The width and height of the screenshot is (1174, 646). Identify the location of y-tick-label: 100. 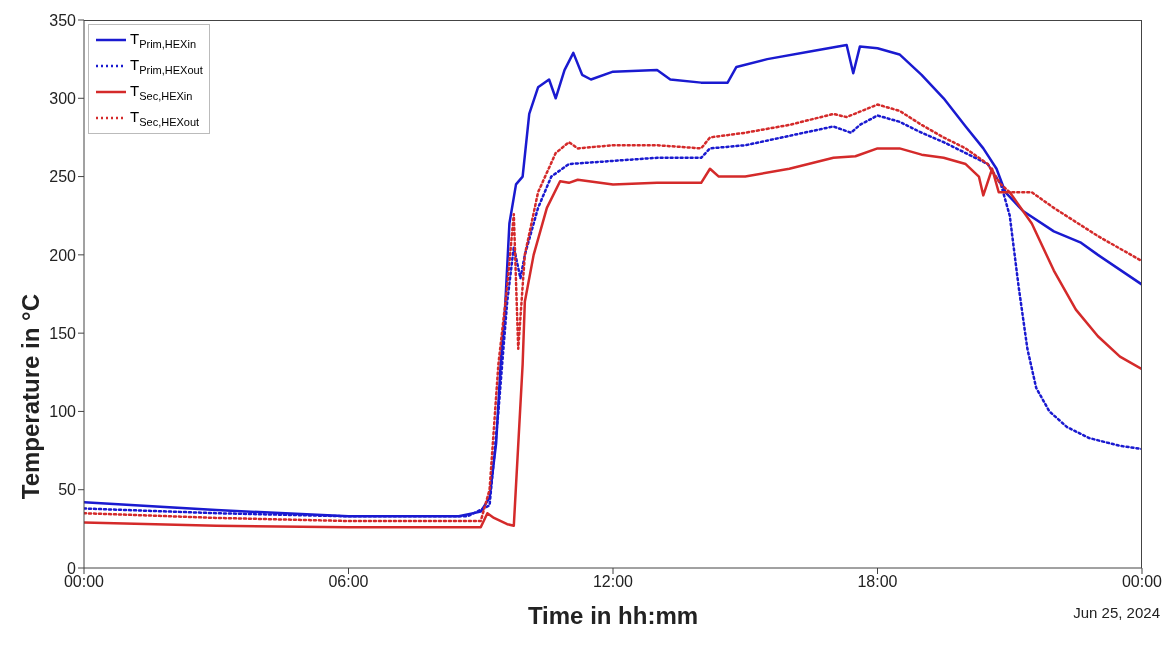
(63, 412).